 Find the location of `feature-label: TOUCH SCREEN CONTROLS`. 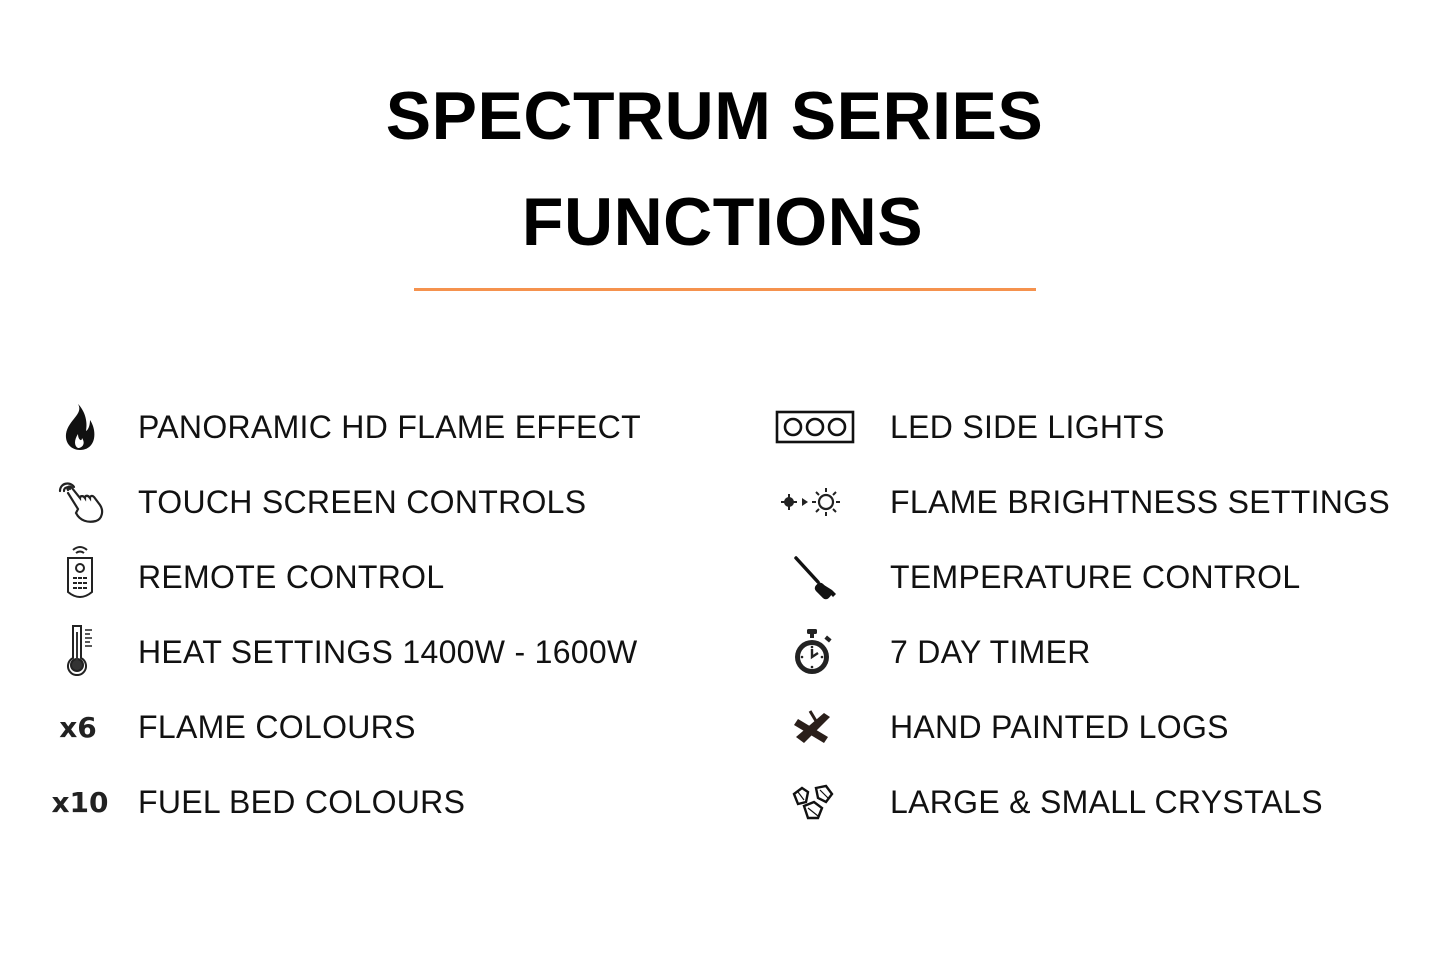

feature-label: TOUCH SCREEN CONTROLS is located at coordinates (362, 502).